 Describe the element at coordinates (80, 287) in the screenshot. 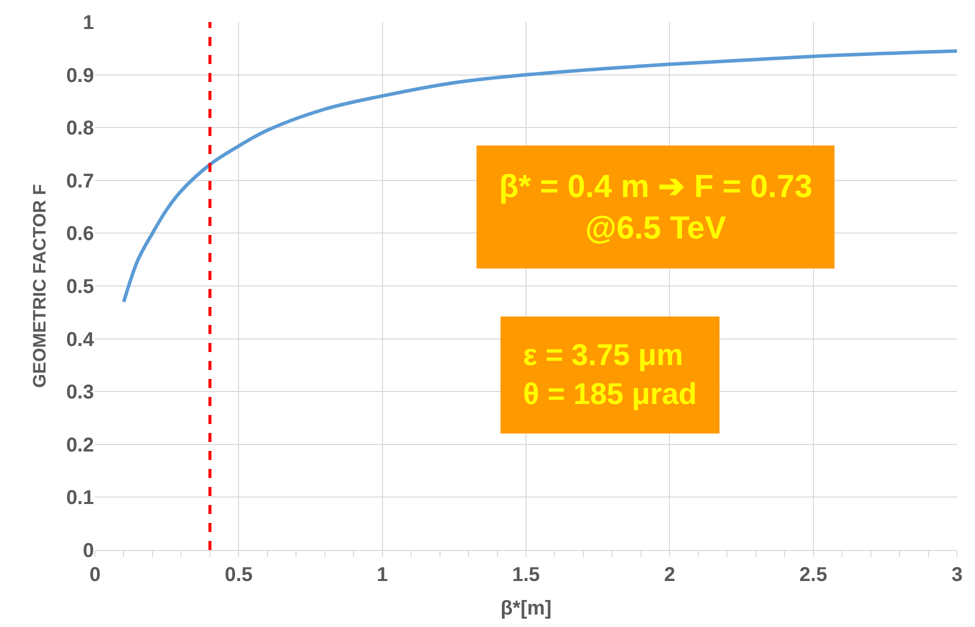

I see `y-tick-label: 0.5` at that location.